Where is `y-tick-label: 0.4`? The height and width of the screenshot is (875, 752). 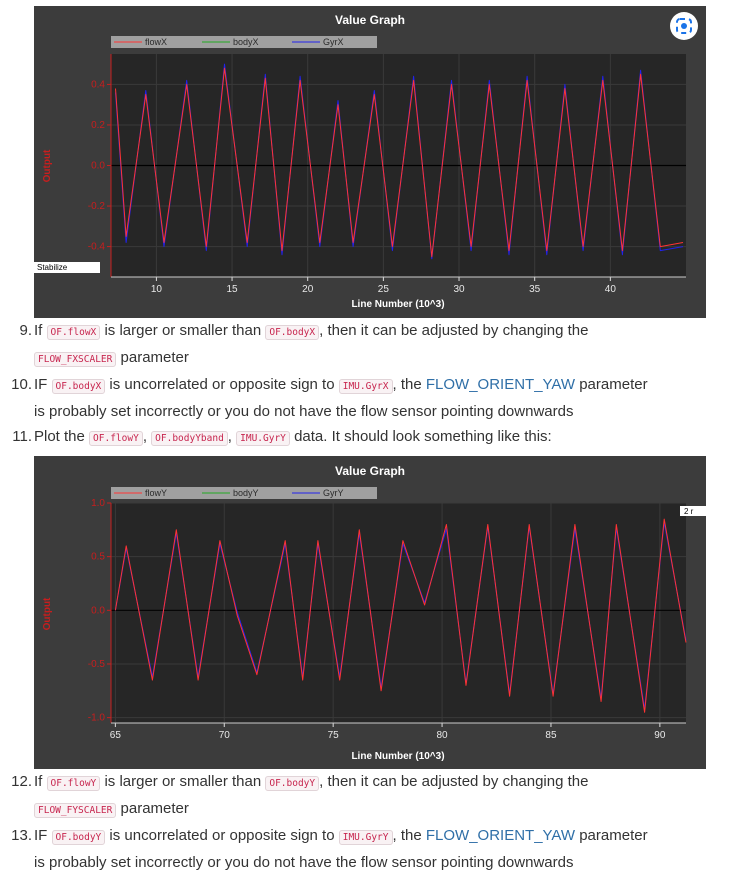
y-tick-label: 0.4 is located at coordinates (98, 84).